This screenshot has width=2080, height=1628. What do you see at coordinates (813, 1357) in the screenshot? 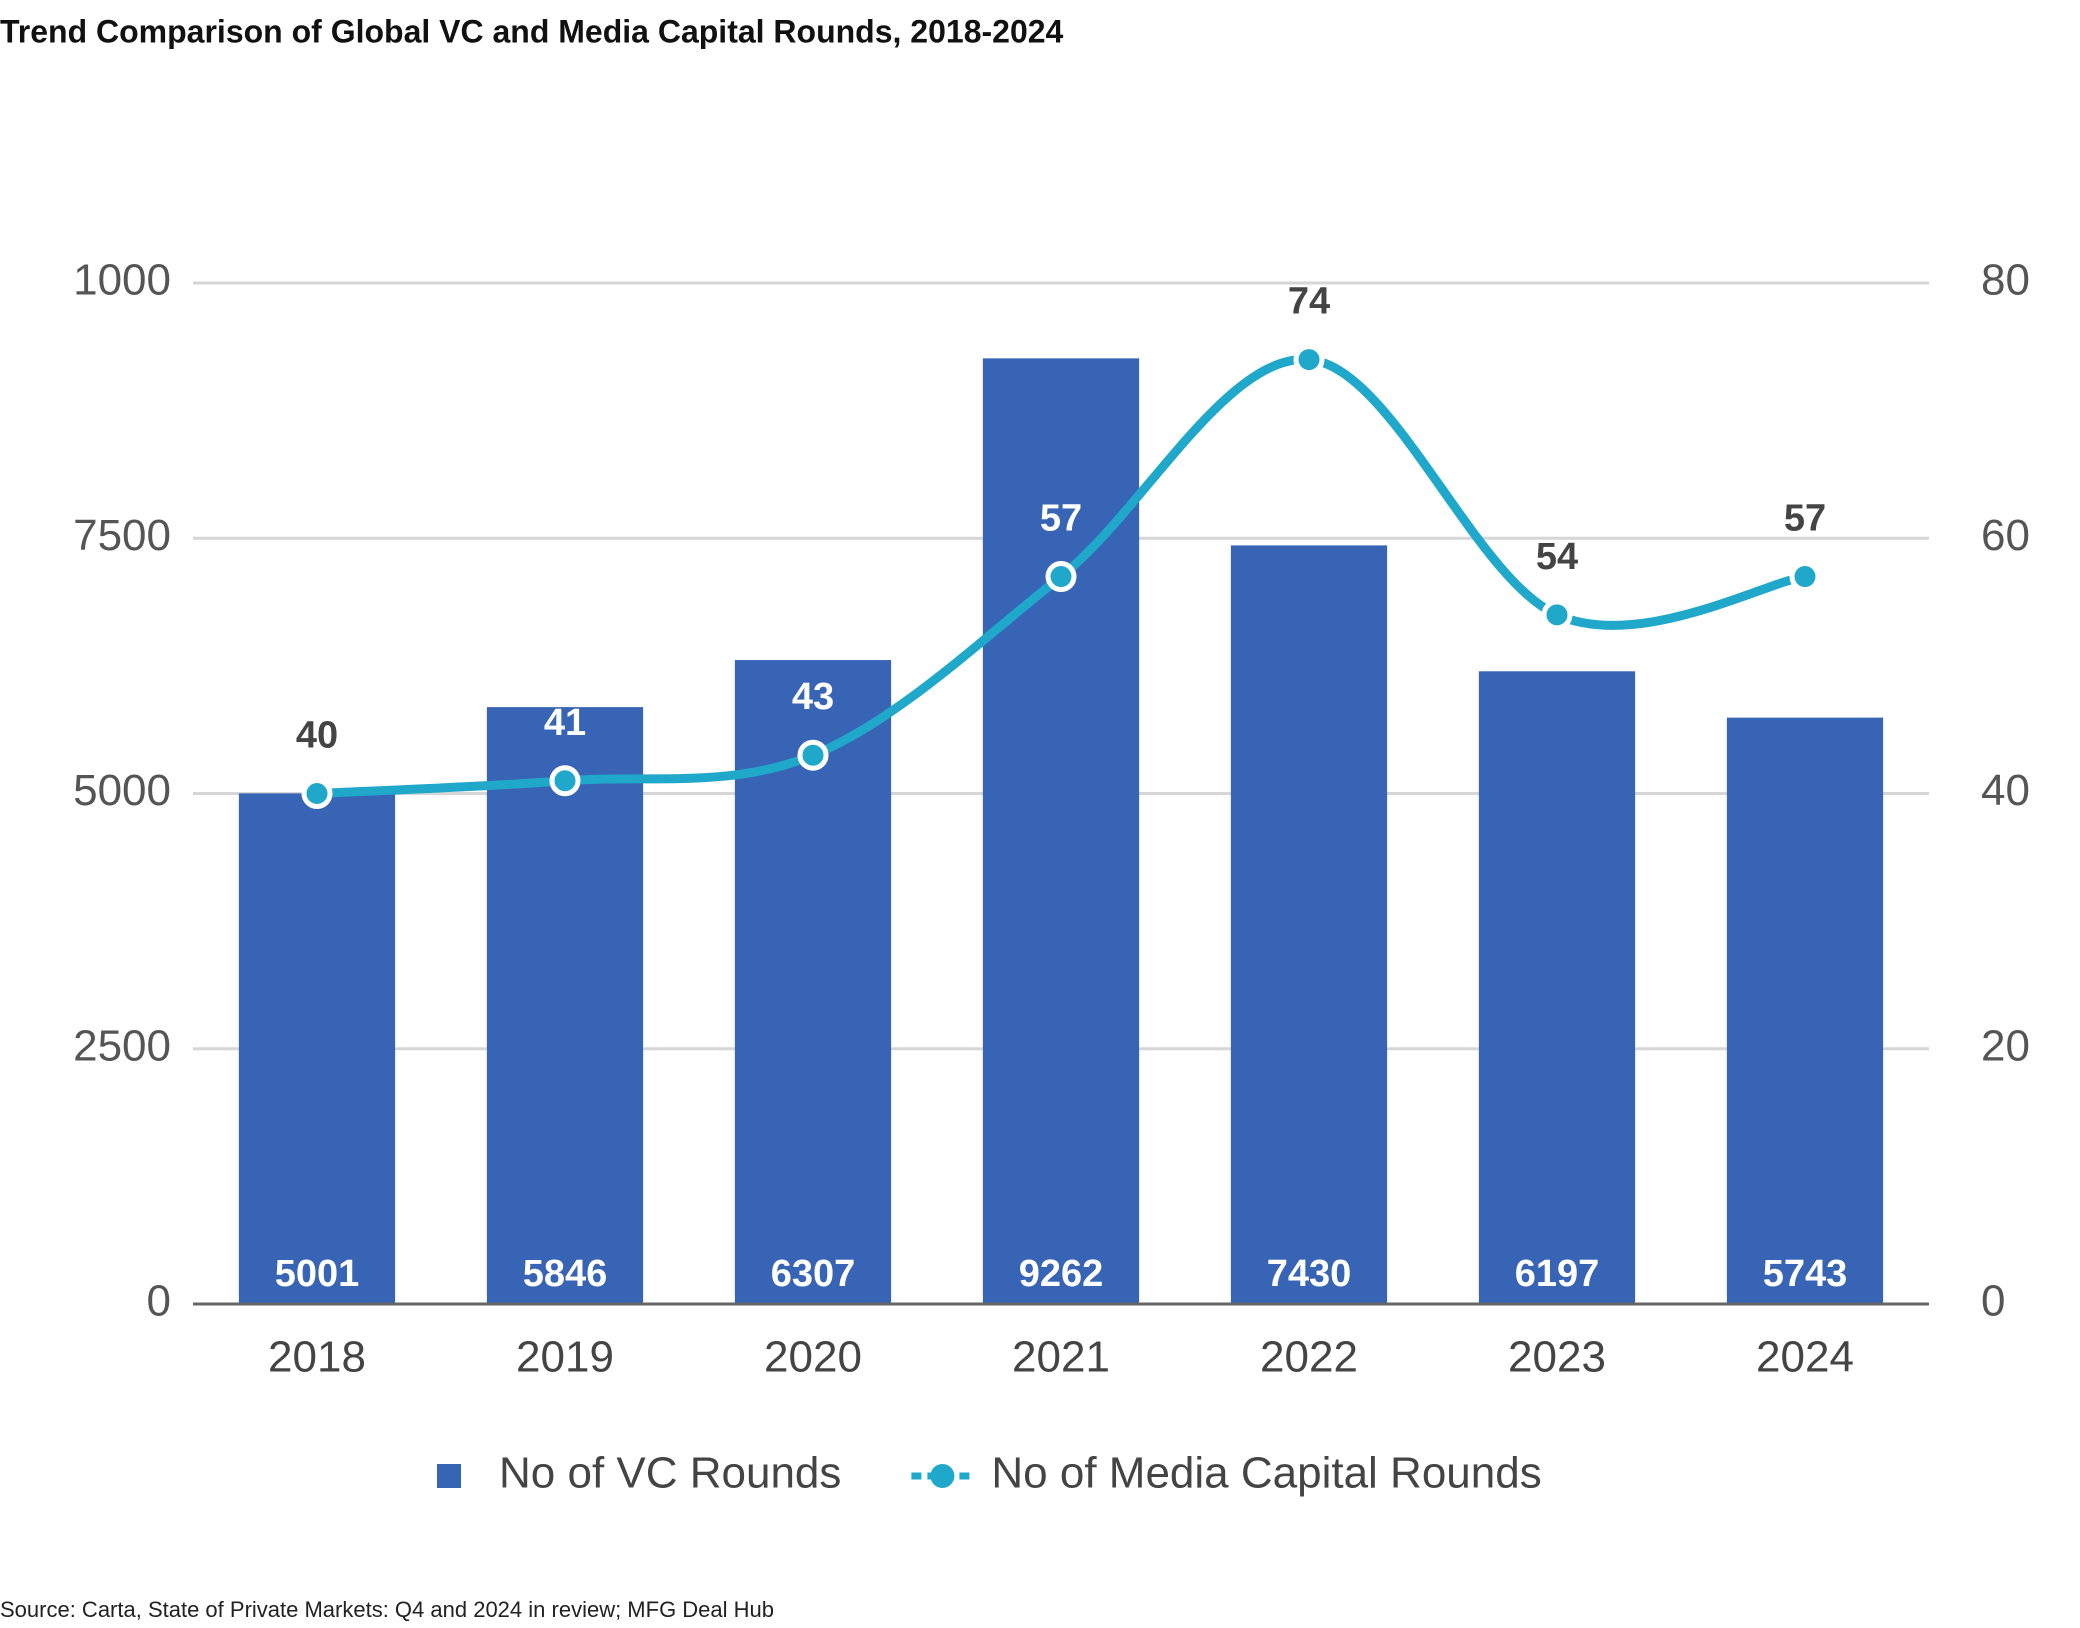
I see `x-tick-label: 2020` at bounding box center [813, 1357].